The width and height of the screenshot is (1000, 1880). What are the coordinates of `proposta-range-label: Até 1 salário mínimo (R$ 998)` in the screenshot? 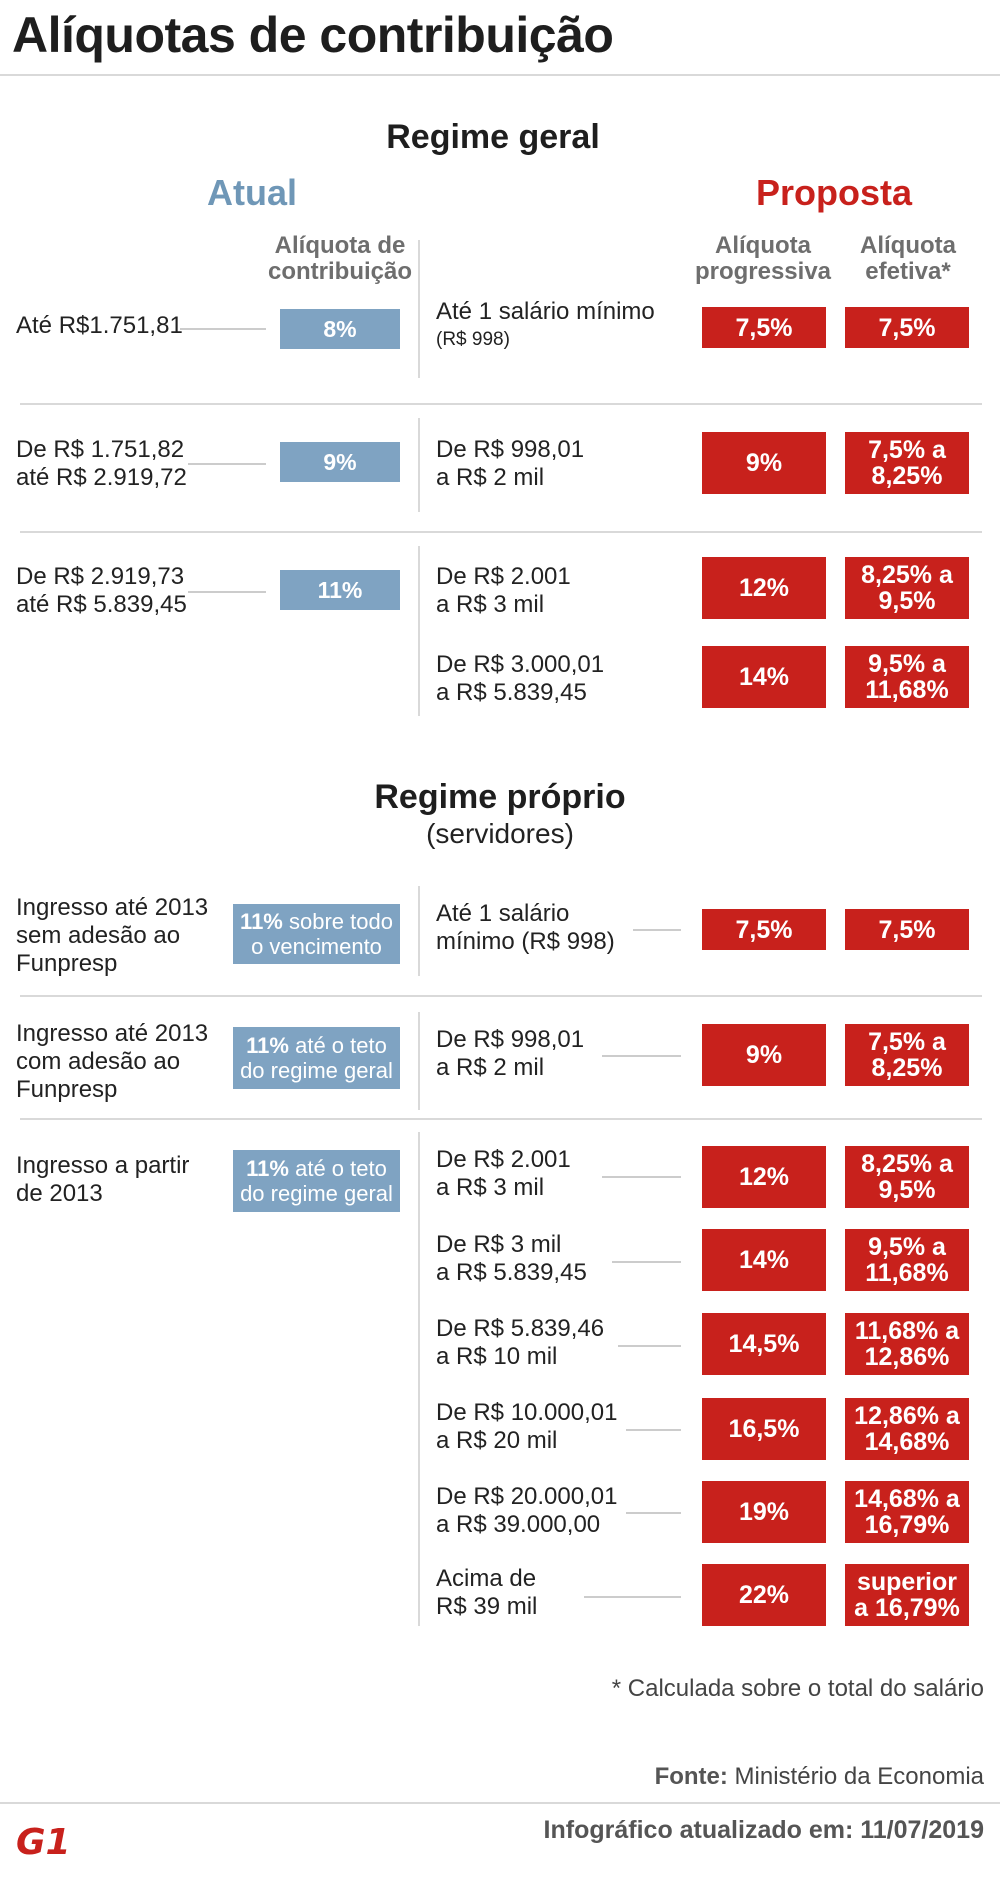 It's located at (525, 927).